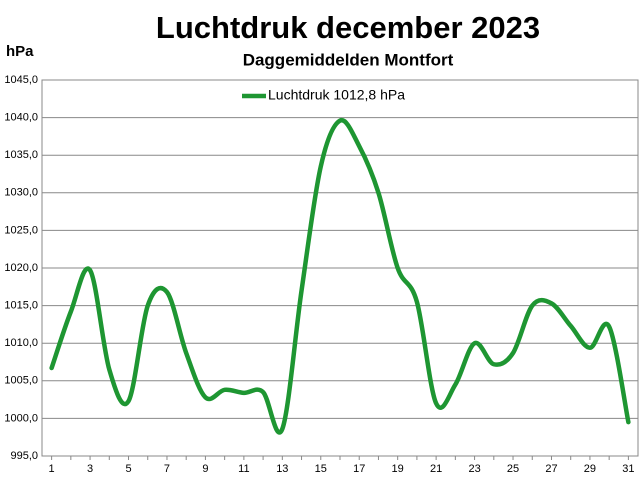 This screenshot has width=640, height=480. I want to click on x-tick-label: 17, so click(359, 469).